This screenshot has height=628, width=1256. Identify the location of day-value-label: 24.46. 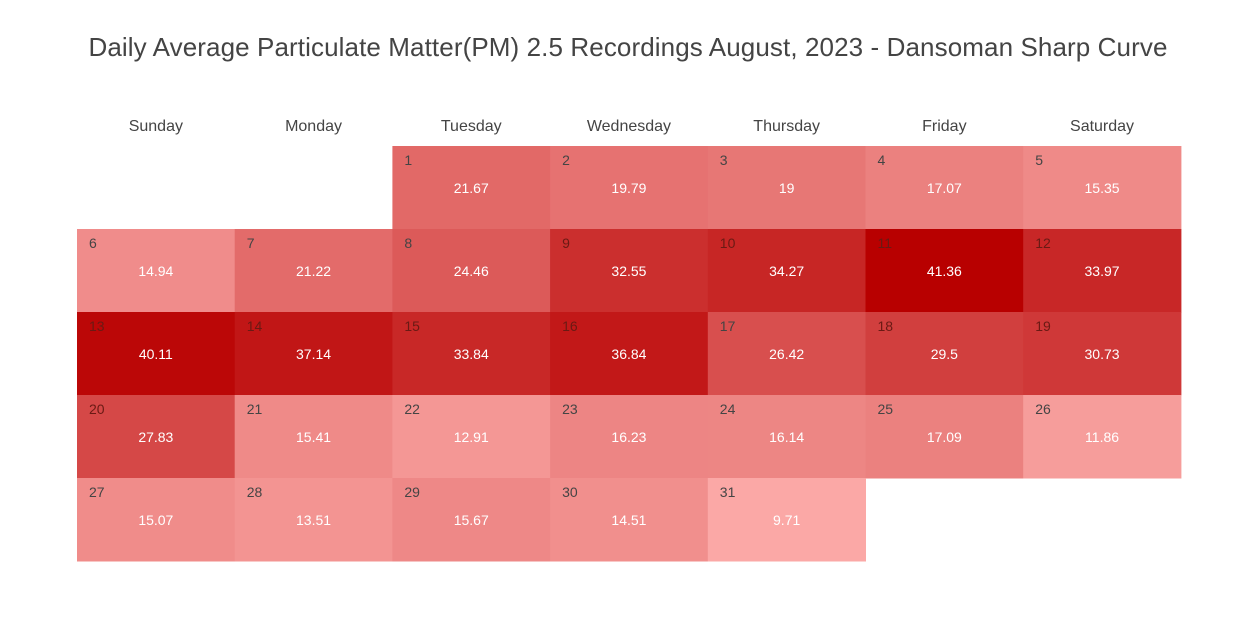
(471, 271).